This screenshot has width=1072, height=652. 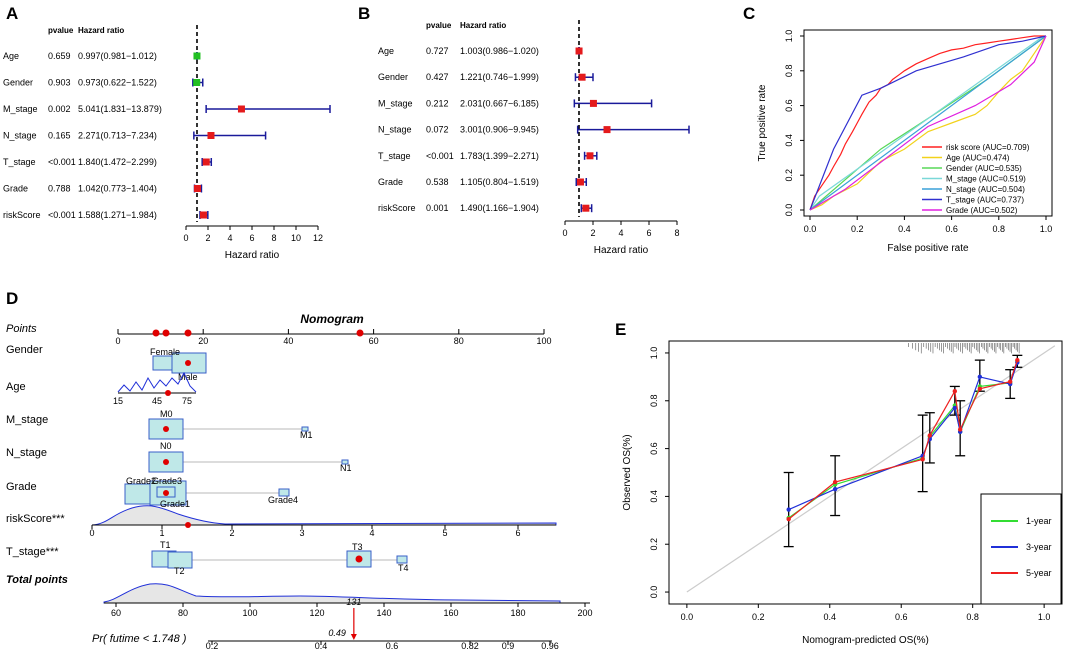 What do you see at coordinates (167, 481) in the screenshot?
I see `level-label: Grade3` at bounding box center [167, 481].